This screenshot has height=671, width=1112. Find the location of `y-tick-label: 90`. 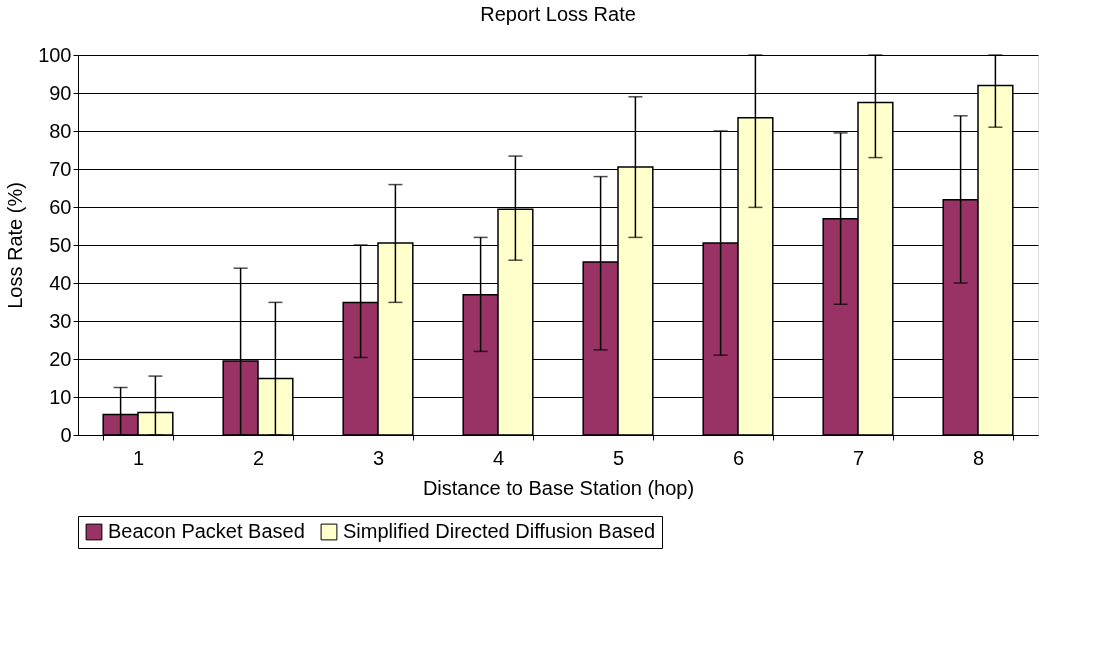

y-tick-label: 90 is located at coordinates (60, 92).